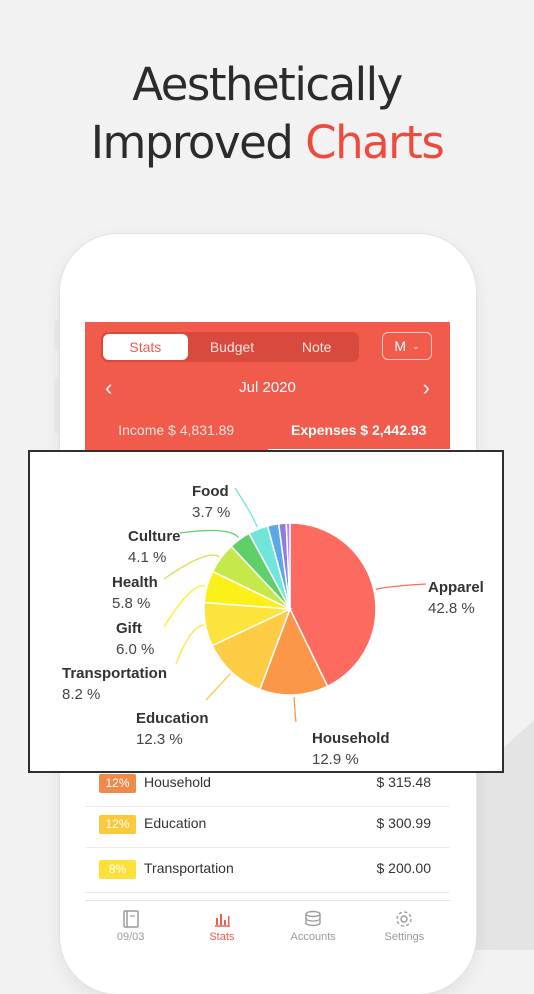  I want to click on totals-tabs: Income $ 4,831.89 Expenses $ 2,442.93, so click(267, 435).